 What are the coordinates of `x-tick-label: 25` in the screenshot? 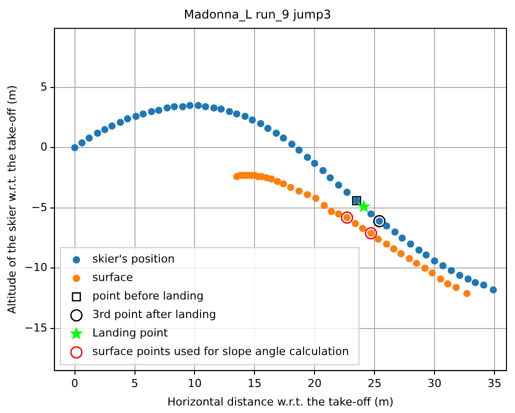 It's located at (375, 383).